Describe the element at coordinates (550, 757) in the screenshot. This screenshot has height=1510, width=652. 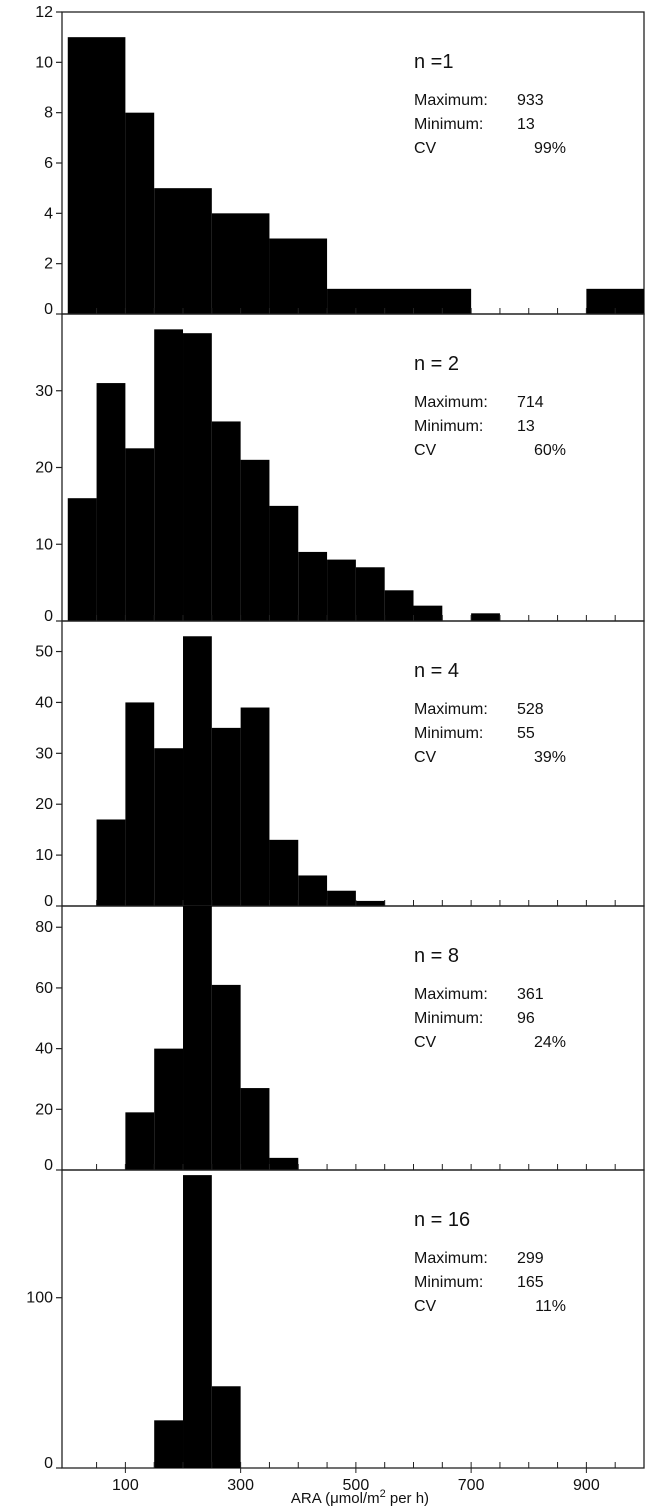
I see `cv-value: 39%` at that location.